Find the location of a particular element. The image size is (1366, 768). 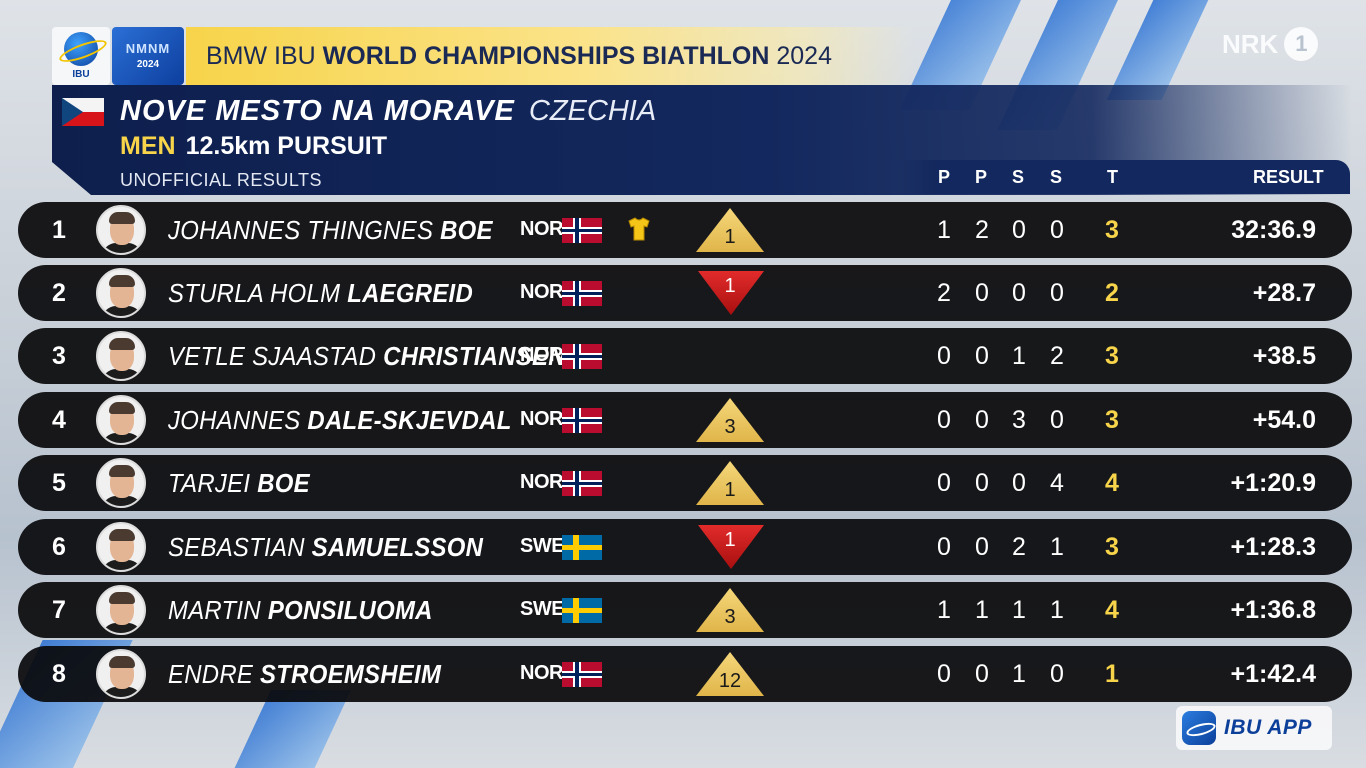

athlete-name: MARTIN PONSILUOMA is located at coordinates (300, 610).